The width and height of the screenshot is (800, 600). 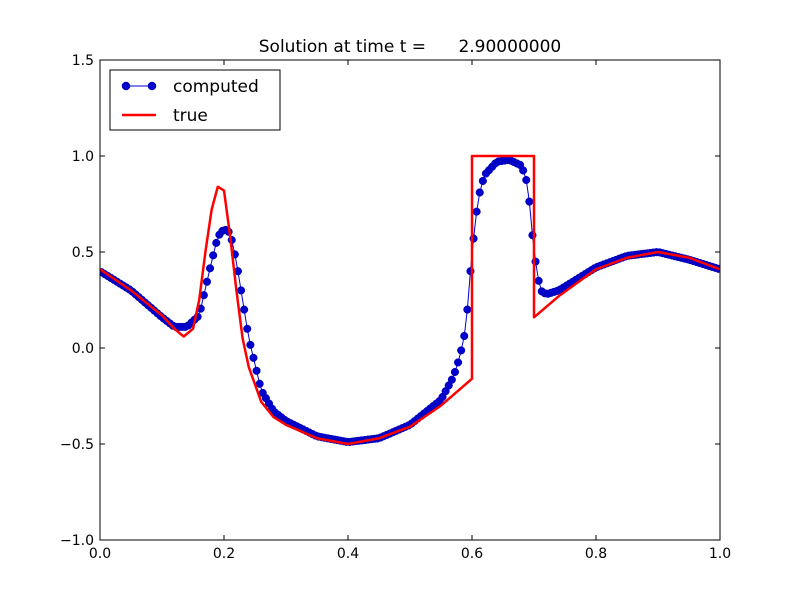 What do you see at coordinates (83, 61) in the screenshot?
I see `y-tick-label: 1.5` at bounding box center [83, 61].